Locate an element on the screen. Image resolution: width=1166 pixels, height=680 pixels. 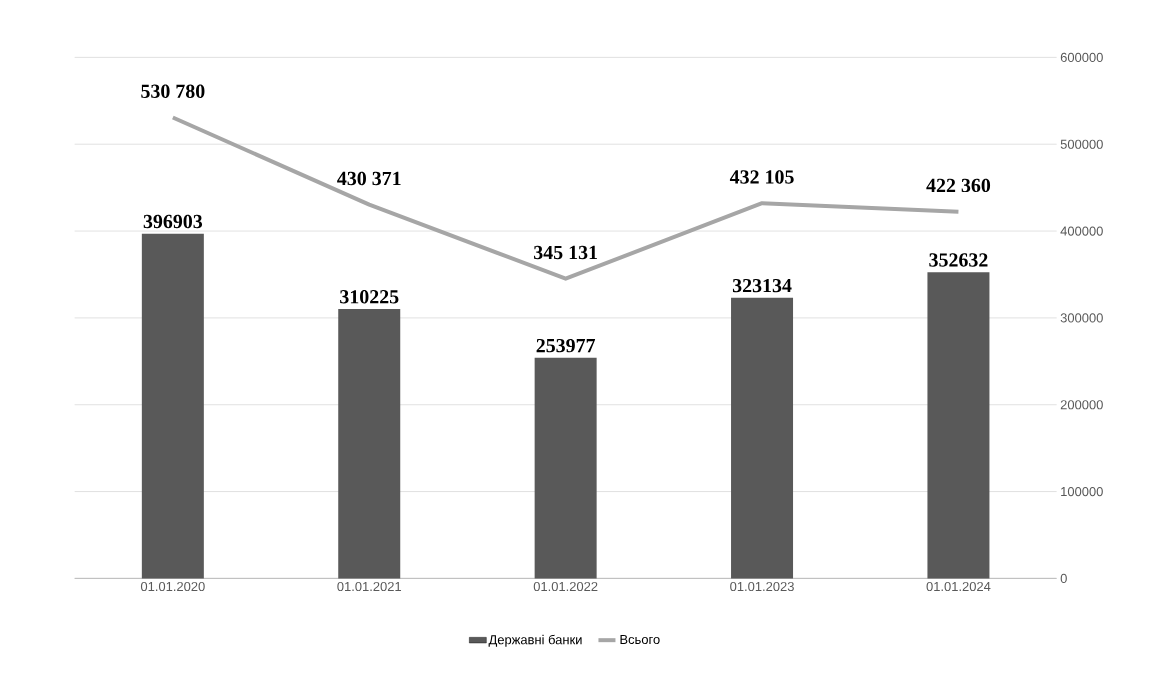
data-label: 396903 is located at coordinates (173, 221).